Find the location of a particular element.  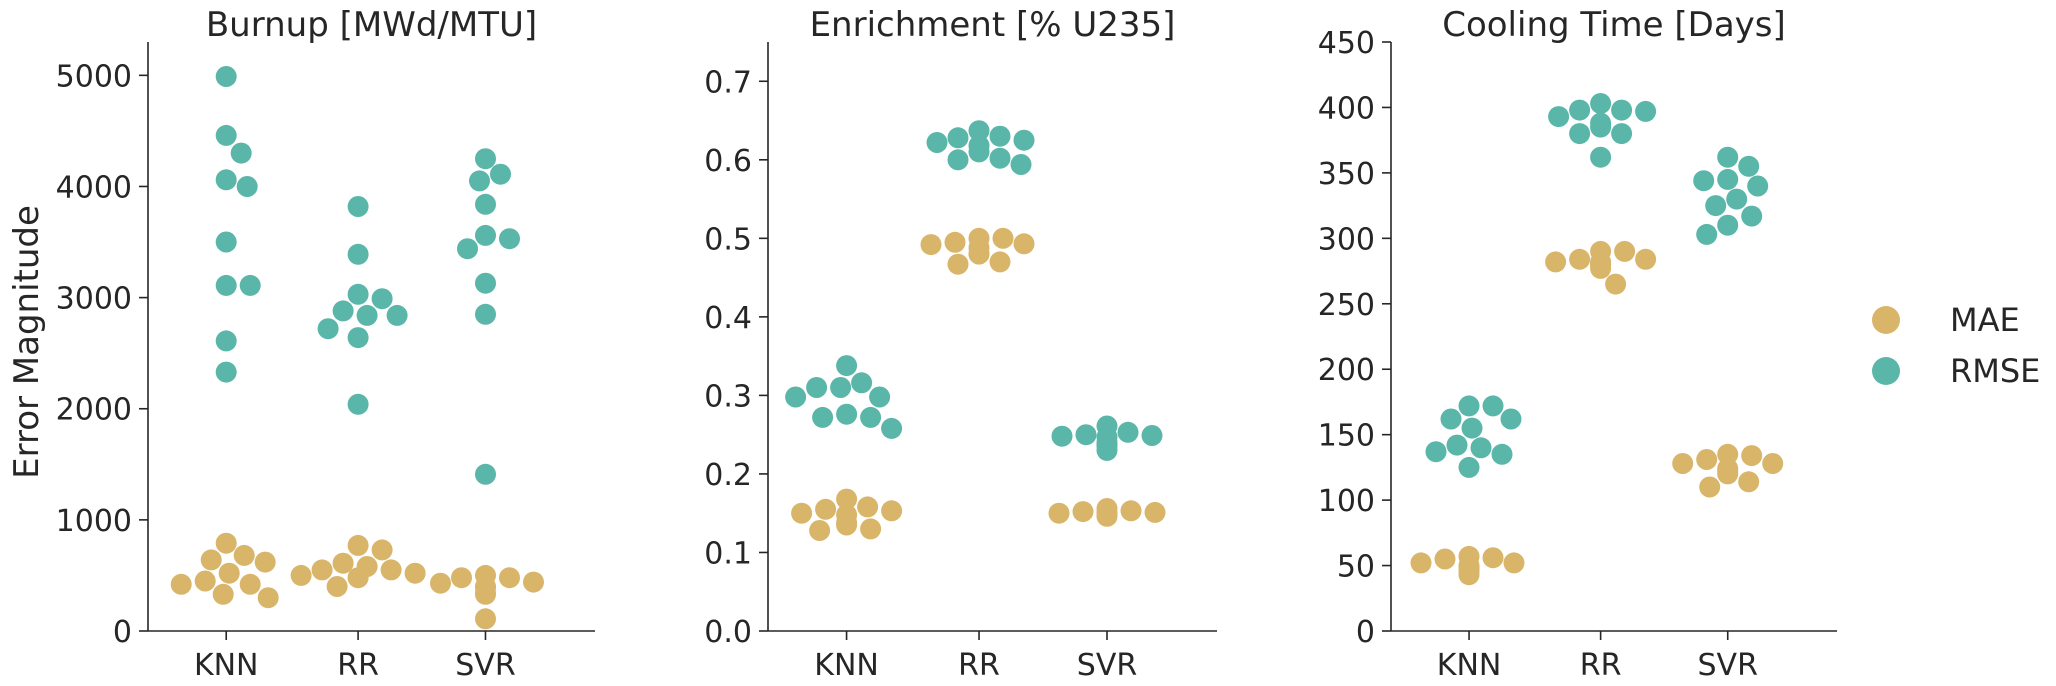

series-rmse is located at coordinates (974, 290).